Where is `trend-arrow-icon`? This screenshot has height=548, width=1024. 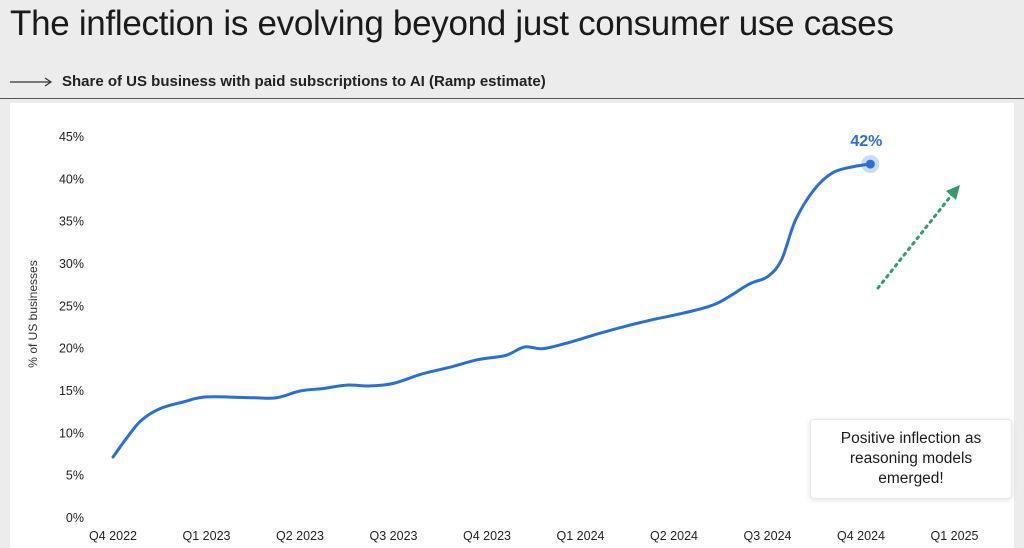
trend-arrow-icon is located at coordinates (918, 237).